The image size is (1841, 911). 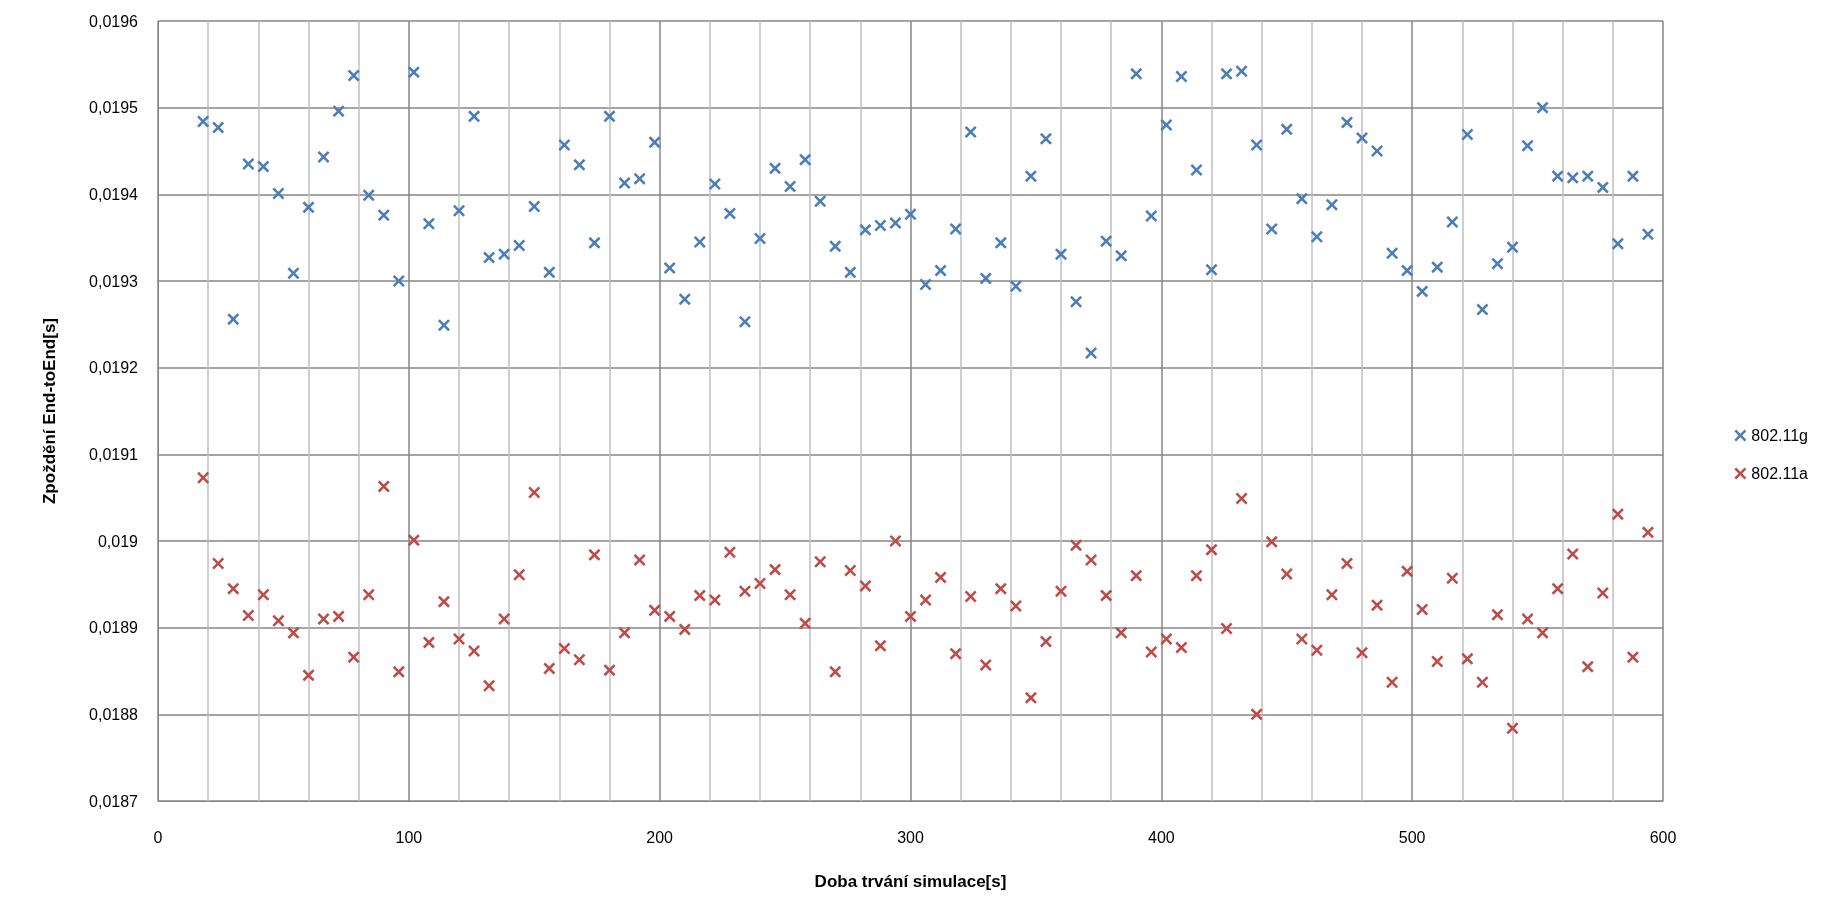 I want to click on x-tick-label: 400, so click(x=1161, y=837).